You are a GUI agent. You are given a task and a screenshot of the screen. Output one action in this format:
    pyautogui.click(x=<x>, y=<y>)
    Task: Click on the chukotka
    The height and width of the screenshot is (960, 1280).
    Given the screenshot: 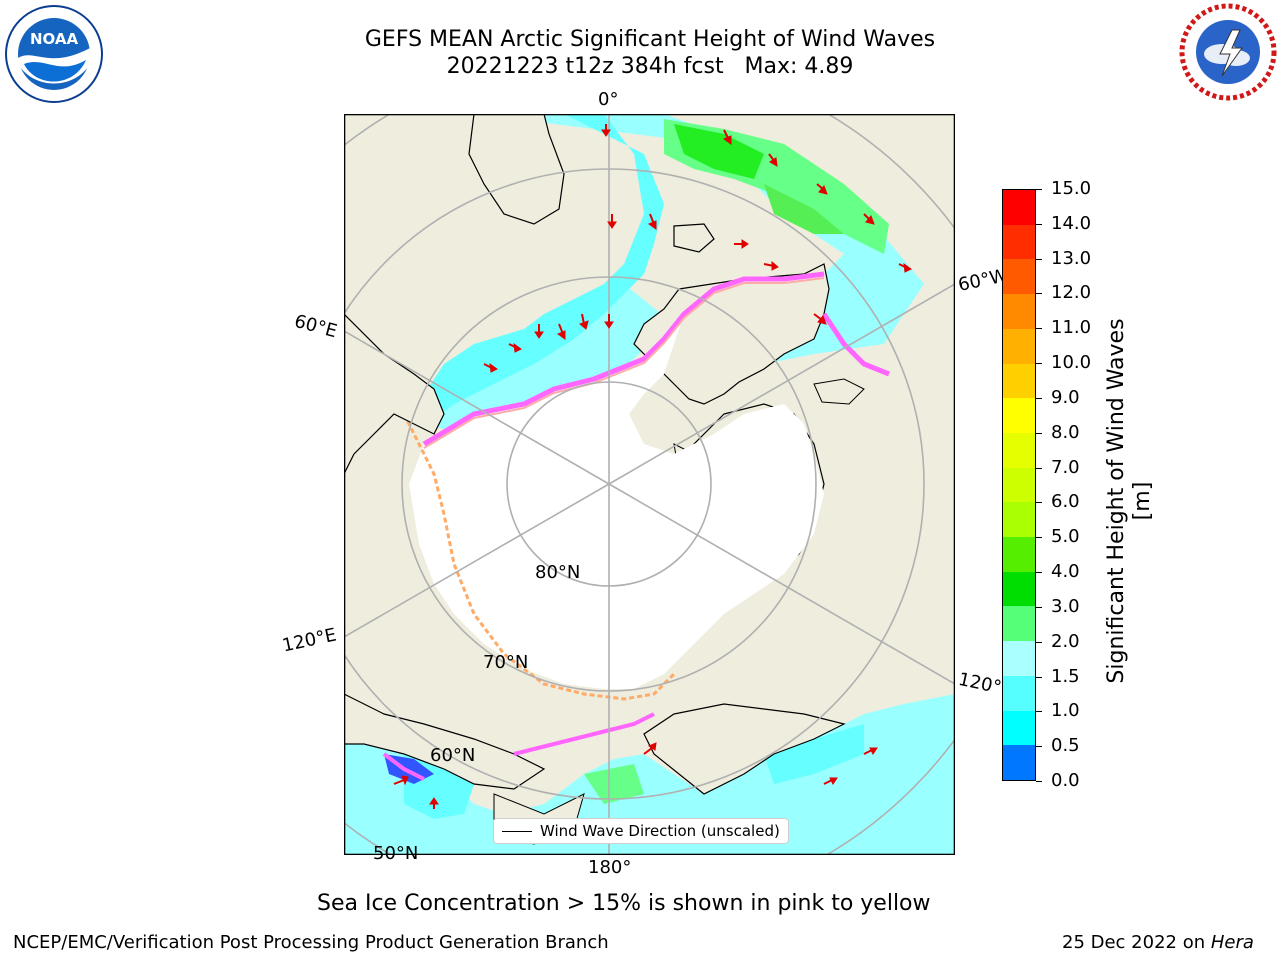 What is the action you would take?
    pyautogui.click(x=445, y=741)
    